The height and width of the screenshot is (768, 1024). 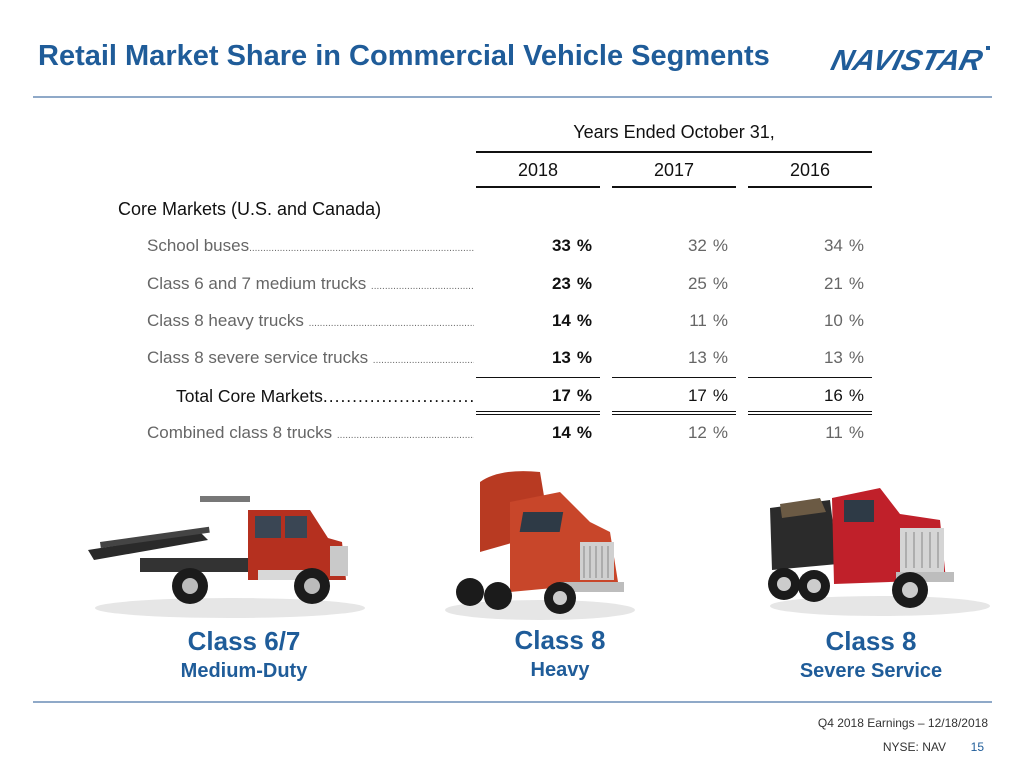 What do you see at coordinates (697, 432) in the screenshot?
I see `share-number: 12` at bounding box center [697, 432].